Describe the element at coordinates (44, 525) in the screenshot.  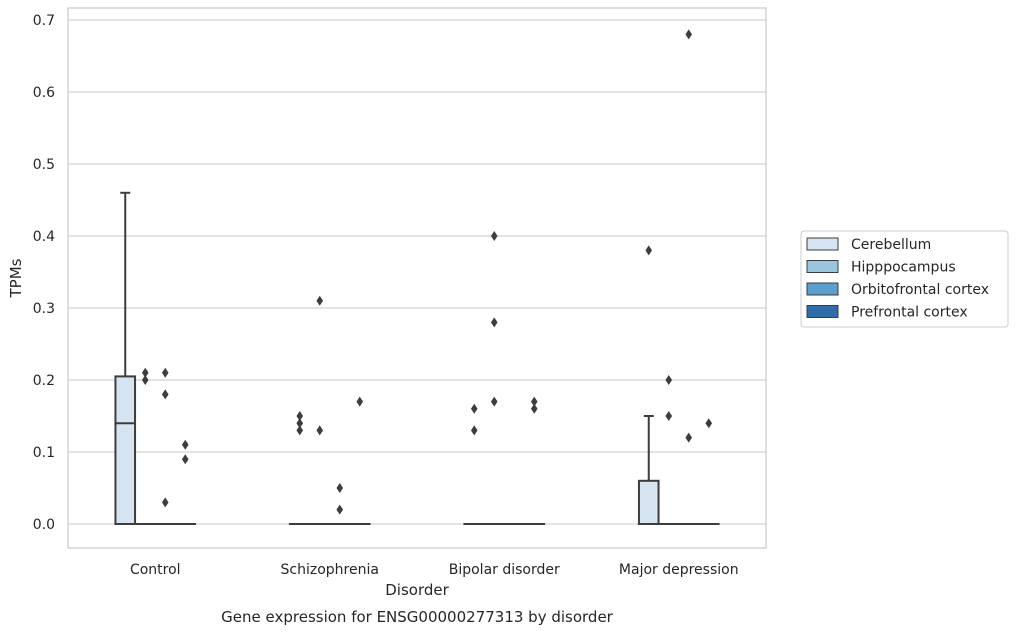
I see `y-tick-label: 0.0` at that location.